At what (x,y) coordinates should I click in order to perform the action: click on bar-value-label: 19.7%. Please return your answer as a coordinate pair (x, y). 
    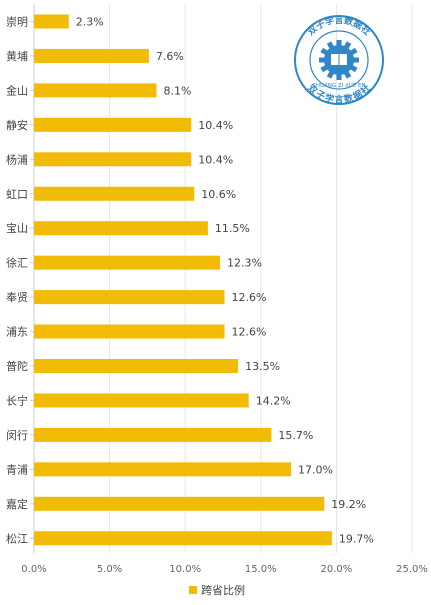
    Looking at the image, I should click on (356, 538).